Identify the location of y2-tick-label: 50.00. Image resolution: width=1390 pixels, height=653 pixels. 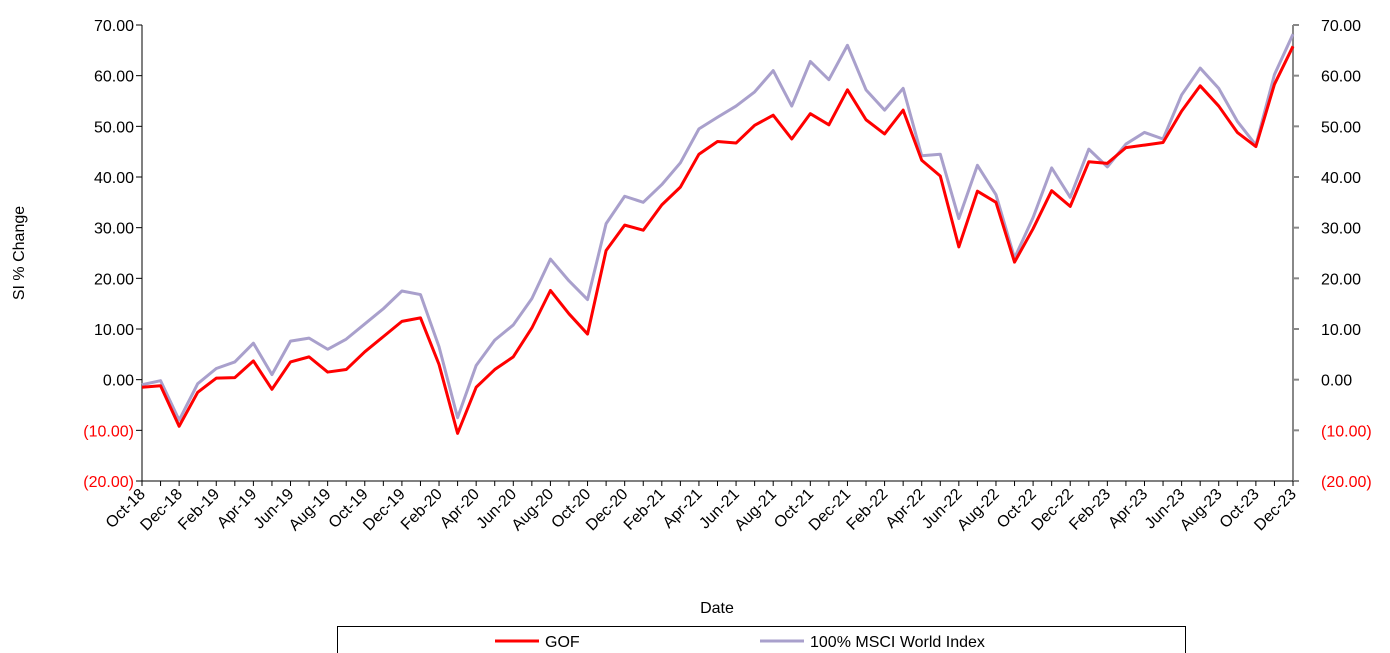
(1341, 127).